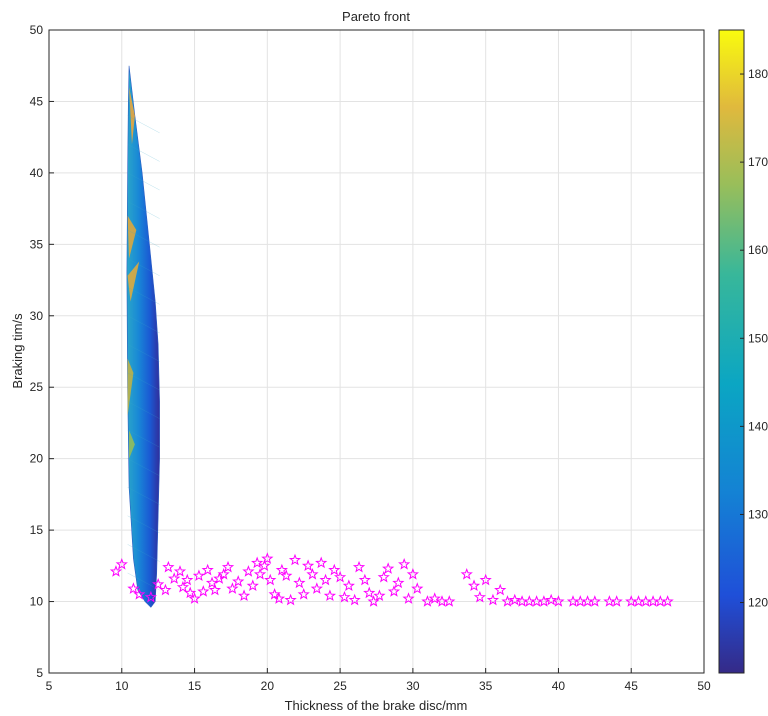 This screenshot has height=716, width=768. I want to click on y-tick-label: 45, so click(37, 101).